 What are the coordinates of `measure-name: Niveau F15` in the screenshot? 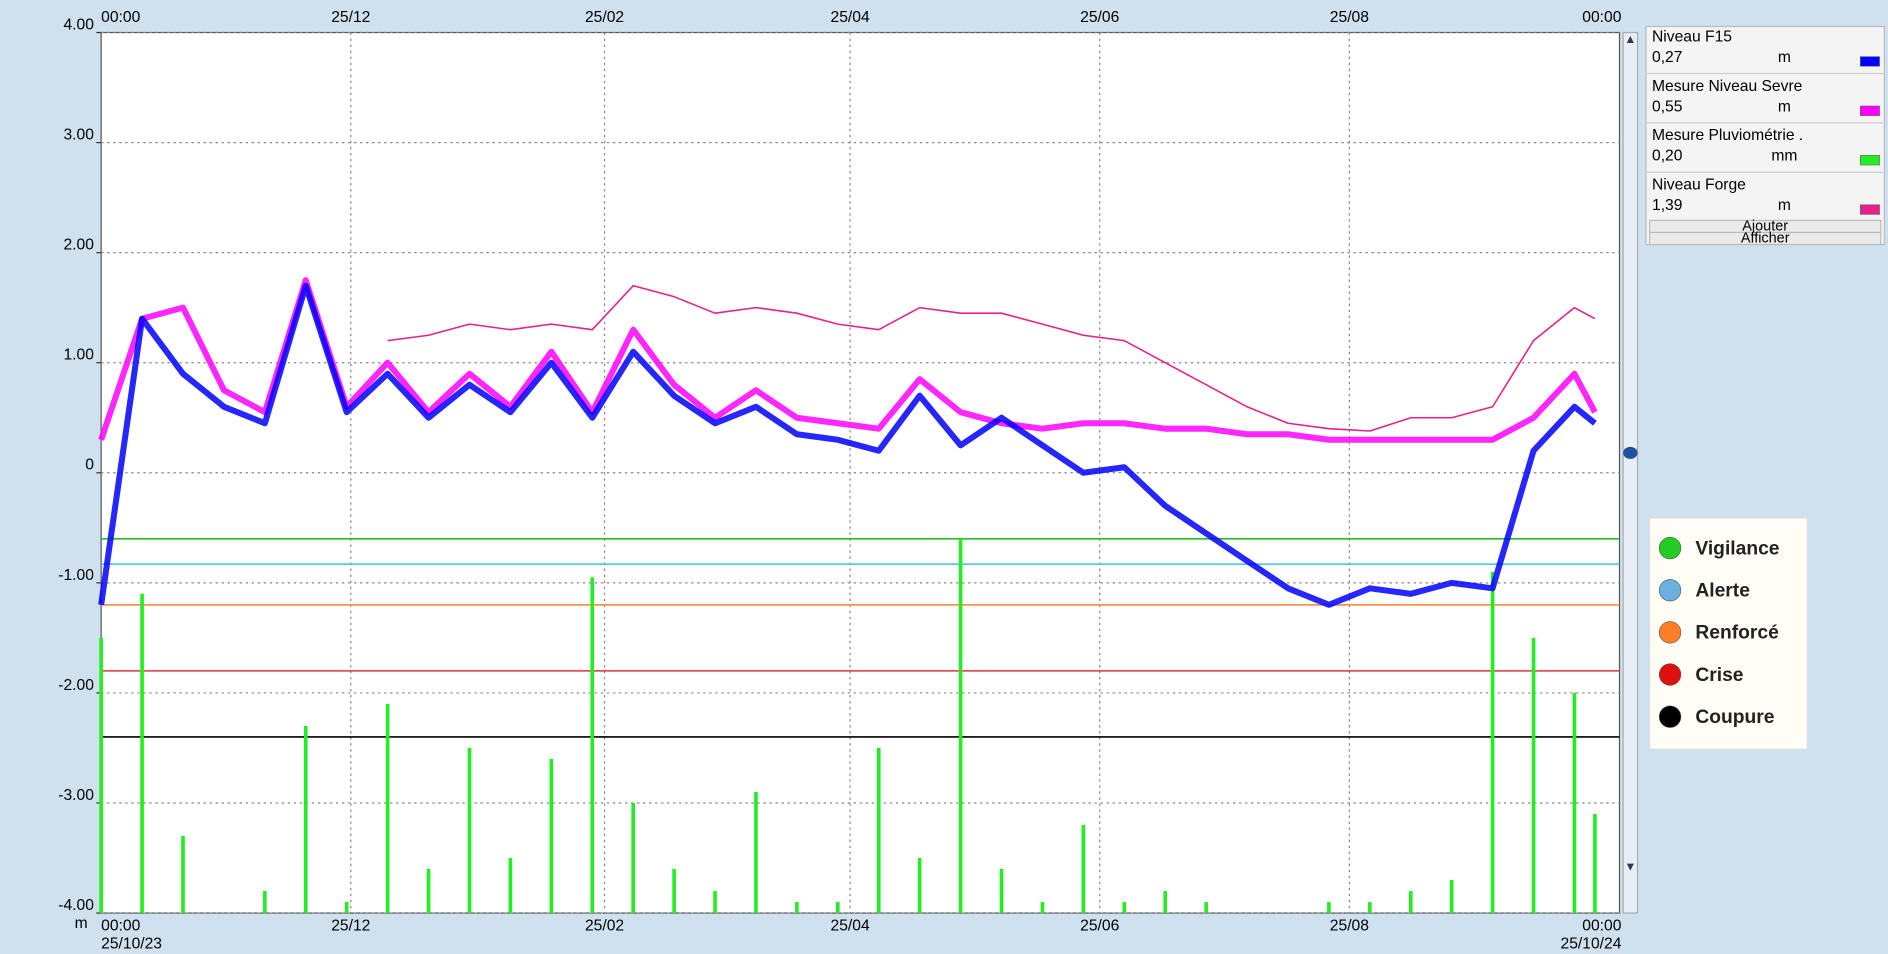 It's located at (1692, 36).